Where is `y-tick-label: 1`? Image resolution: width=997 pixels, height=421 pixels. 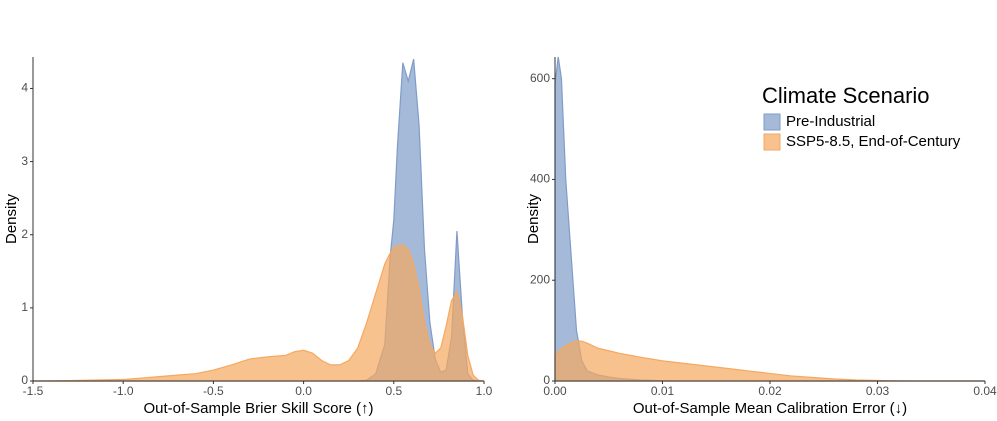
y-tick-label: 1 is located at coordinates (24, 307).